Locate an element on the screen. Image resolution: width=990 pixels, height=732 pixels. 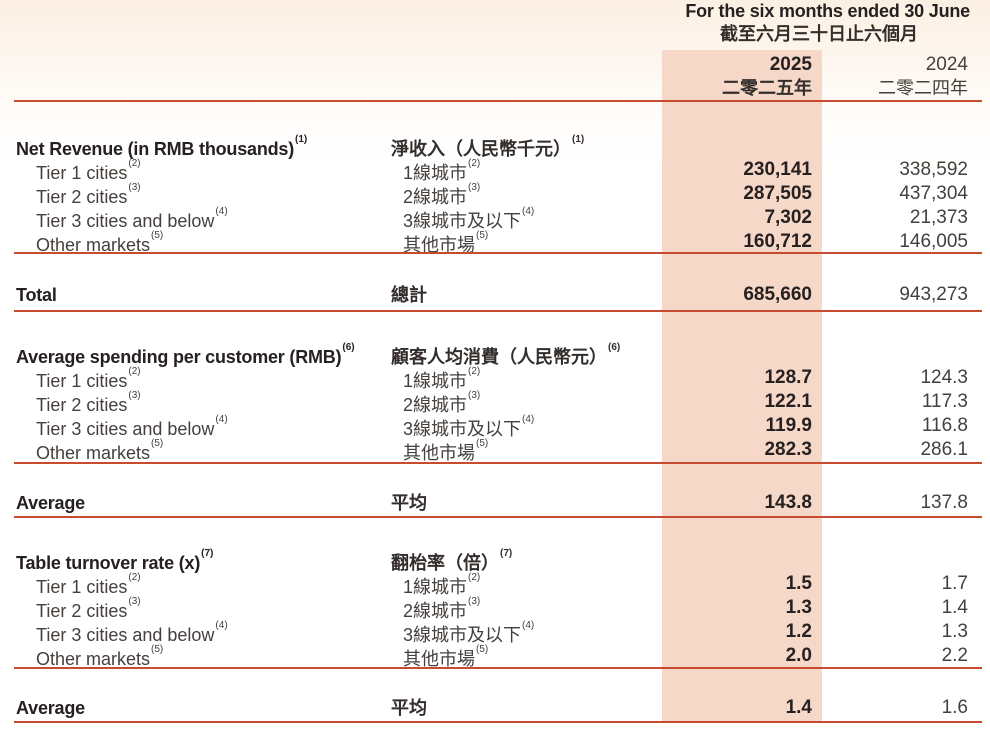
value-2025: 1.2 is located at coordinates (798, 631).